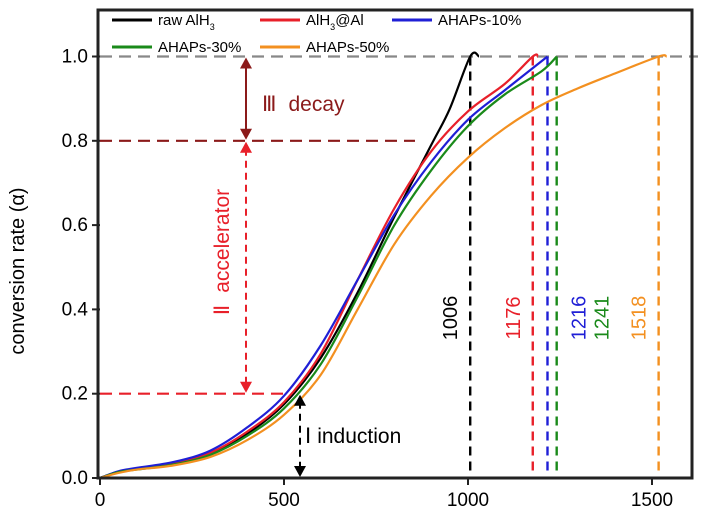 The height and width of the screenshot is (513, 701). Describe the element at coordinates (75, 141) in the screenshot. I see `y-tick-label: 0.8` at that location.